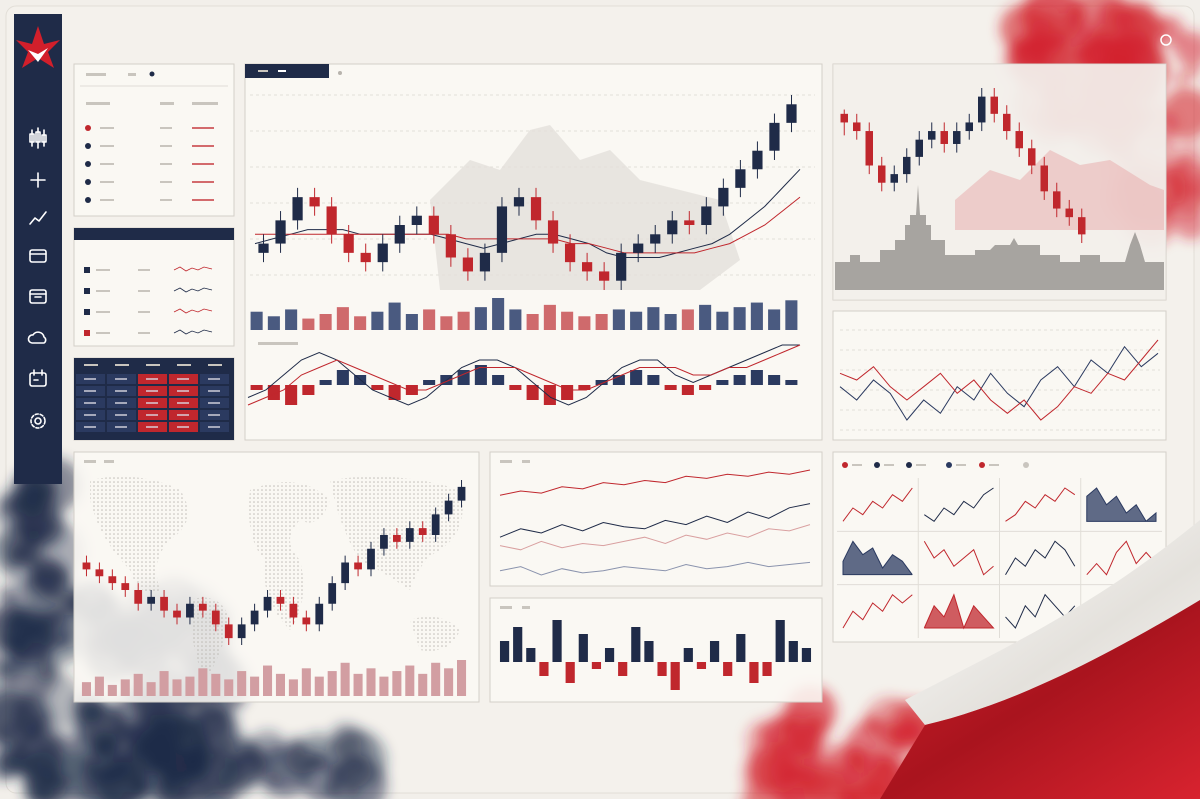  Describe the element at coordinates (340, 73) in the screenshot. I see `tab-dot` at that location.